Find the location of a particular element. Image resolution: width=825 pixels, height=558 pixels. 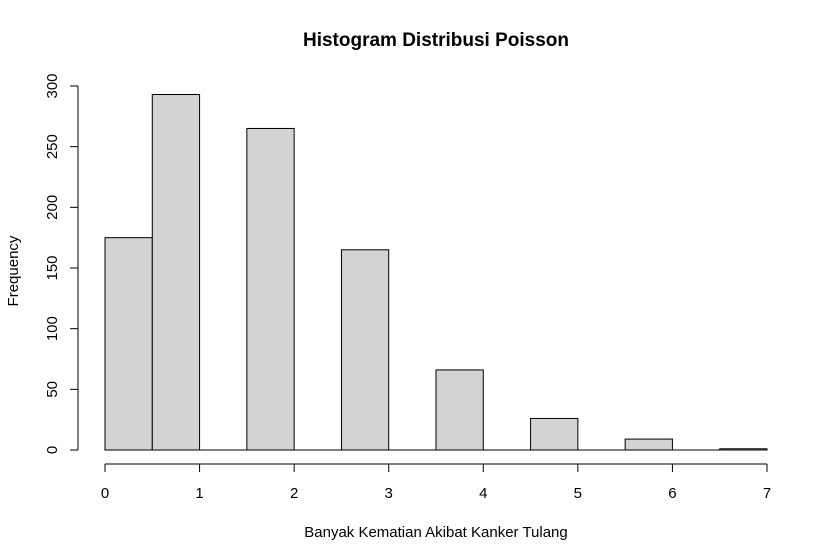

x-tick-label: 4 is located at coordinates (483, 493).